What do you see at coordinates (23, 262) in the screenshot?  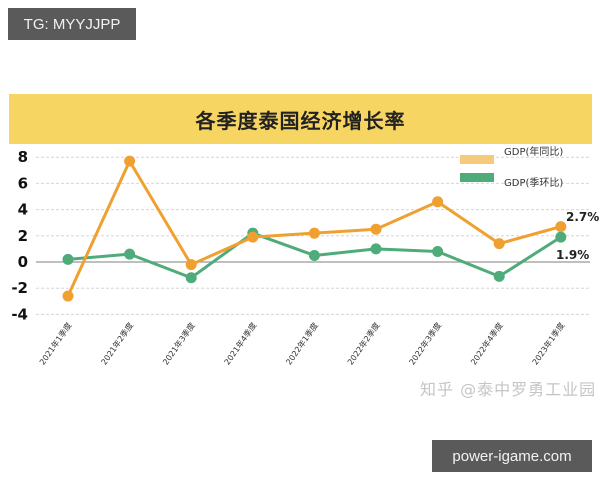 I see `y-tick-label: 0` at bounding box center [23, 262].